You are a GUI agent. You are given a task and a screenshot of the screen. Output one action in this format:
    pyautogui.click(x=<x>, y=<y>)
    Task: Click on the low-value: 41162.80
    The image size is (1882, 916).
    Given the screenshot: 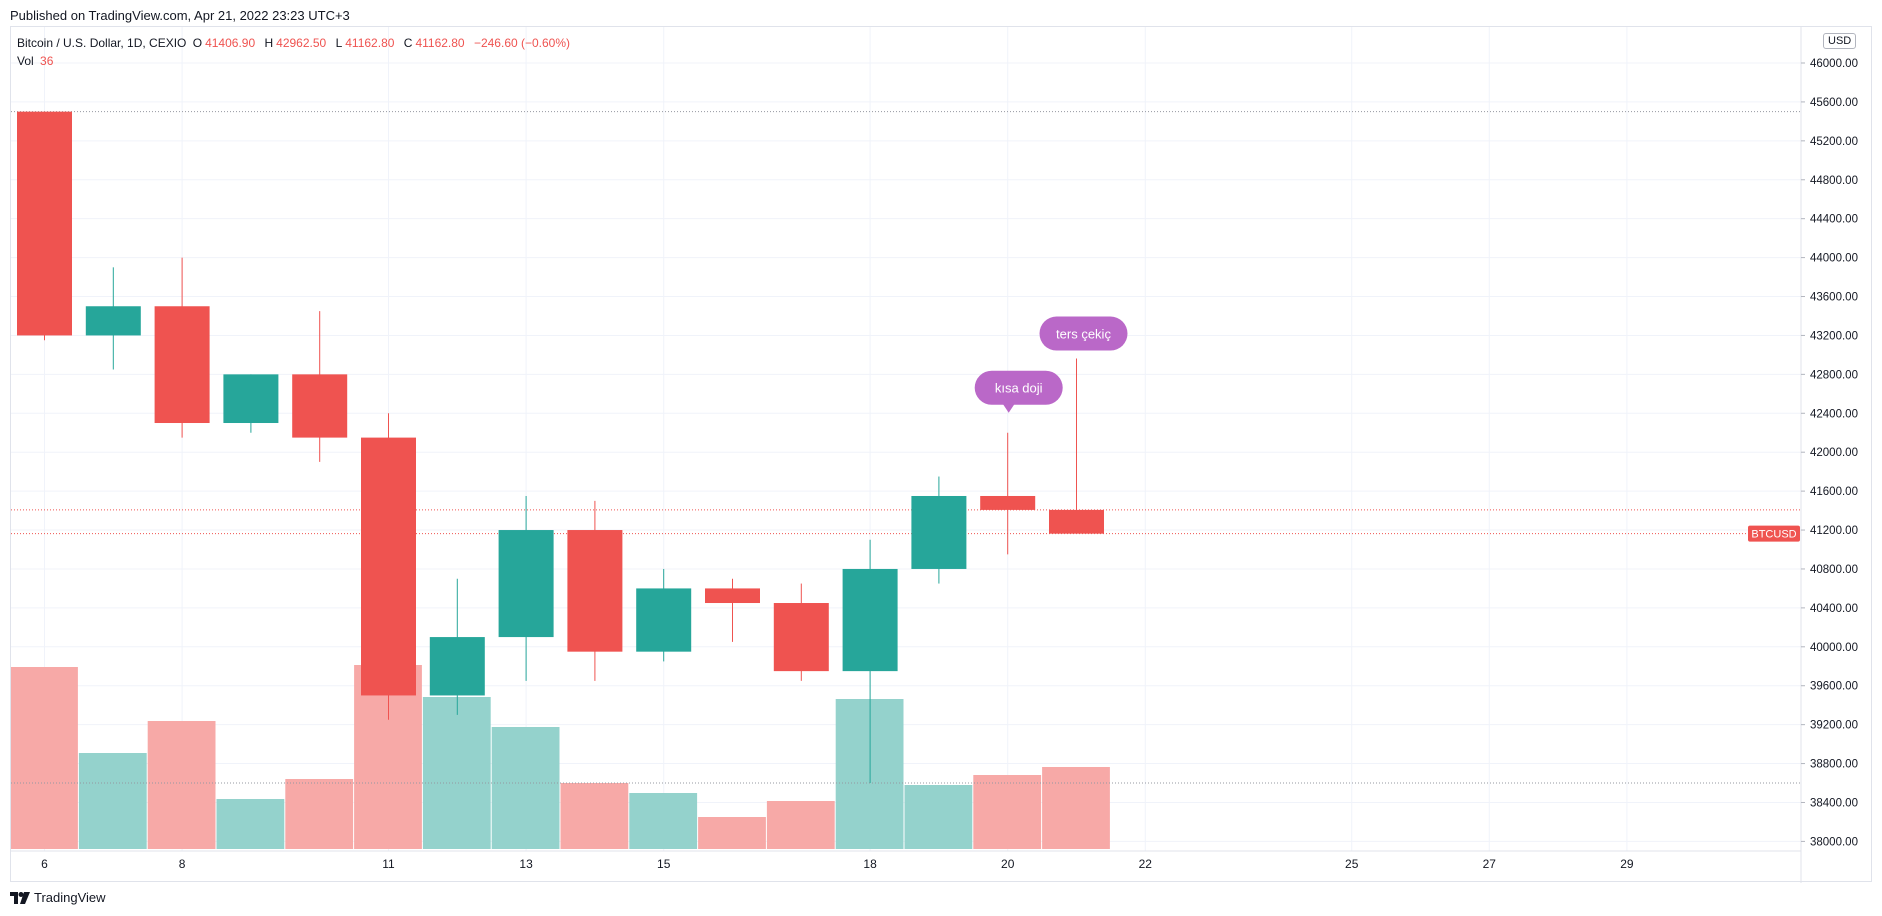 What is the action you would take?
    pyautogui.click(x=370, y=43)
    